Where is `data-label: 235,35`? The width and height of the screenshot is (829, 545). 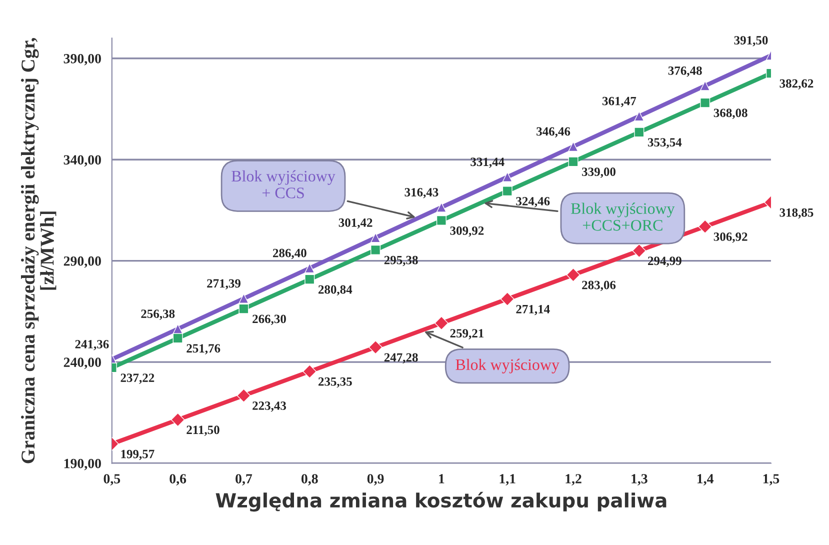
data-label: 235,35 is located at coordinates (335, 382).